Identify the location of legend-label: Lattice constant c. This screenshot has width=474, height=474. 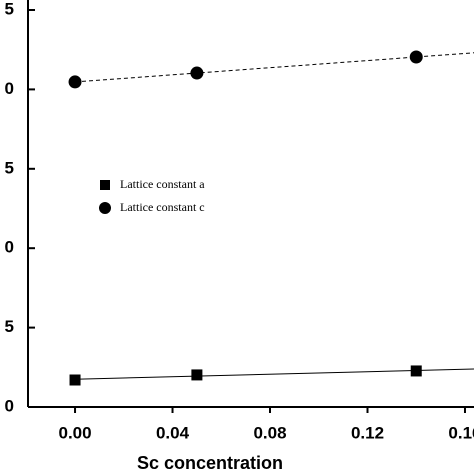
(162, 207).